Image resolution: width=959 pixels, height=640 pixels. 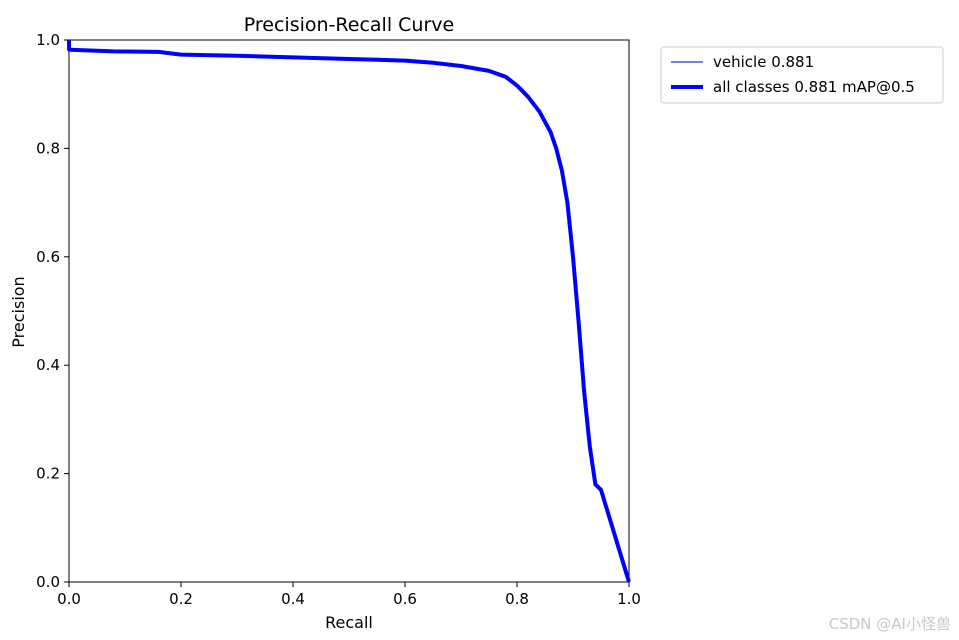 I want to click on x-tick-label: 0.4, so click(x=293, y=599).